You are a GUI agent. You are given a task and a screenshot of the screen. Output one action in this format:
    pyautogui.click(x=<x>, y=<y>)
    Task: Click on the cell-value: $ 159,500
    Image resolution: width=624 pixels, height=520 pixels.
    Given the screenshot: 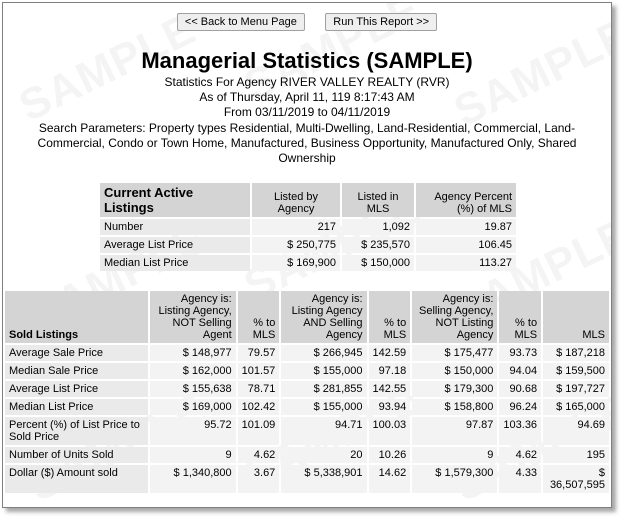 What is the action you would take?
    pyautogui.click(x=576, y=371)
    